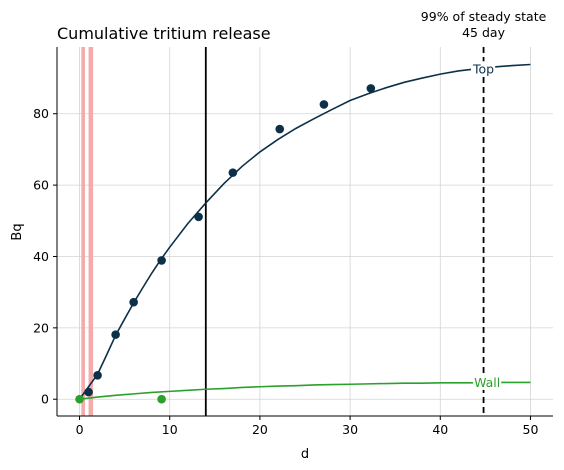 The width and height of the screenshot is (564, 470). I want to click on x-tick-label: 40, so click(440, 429).